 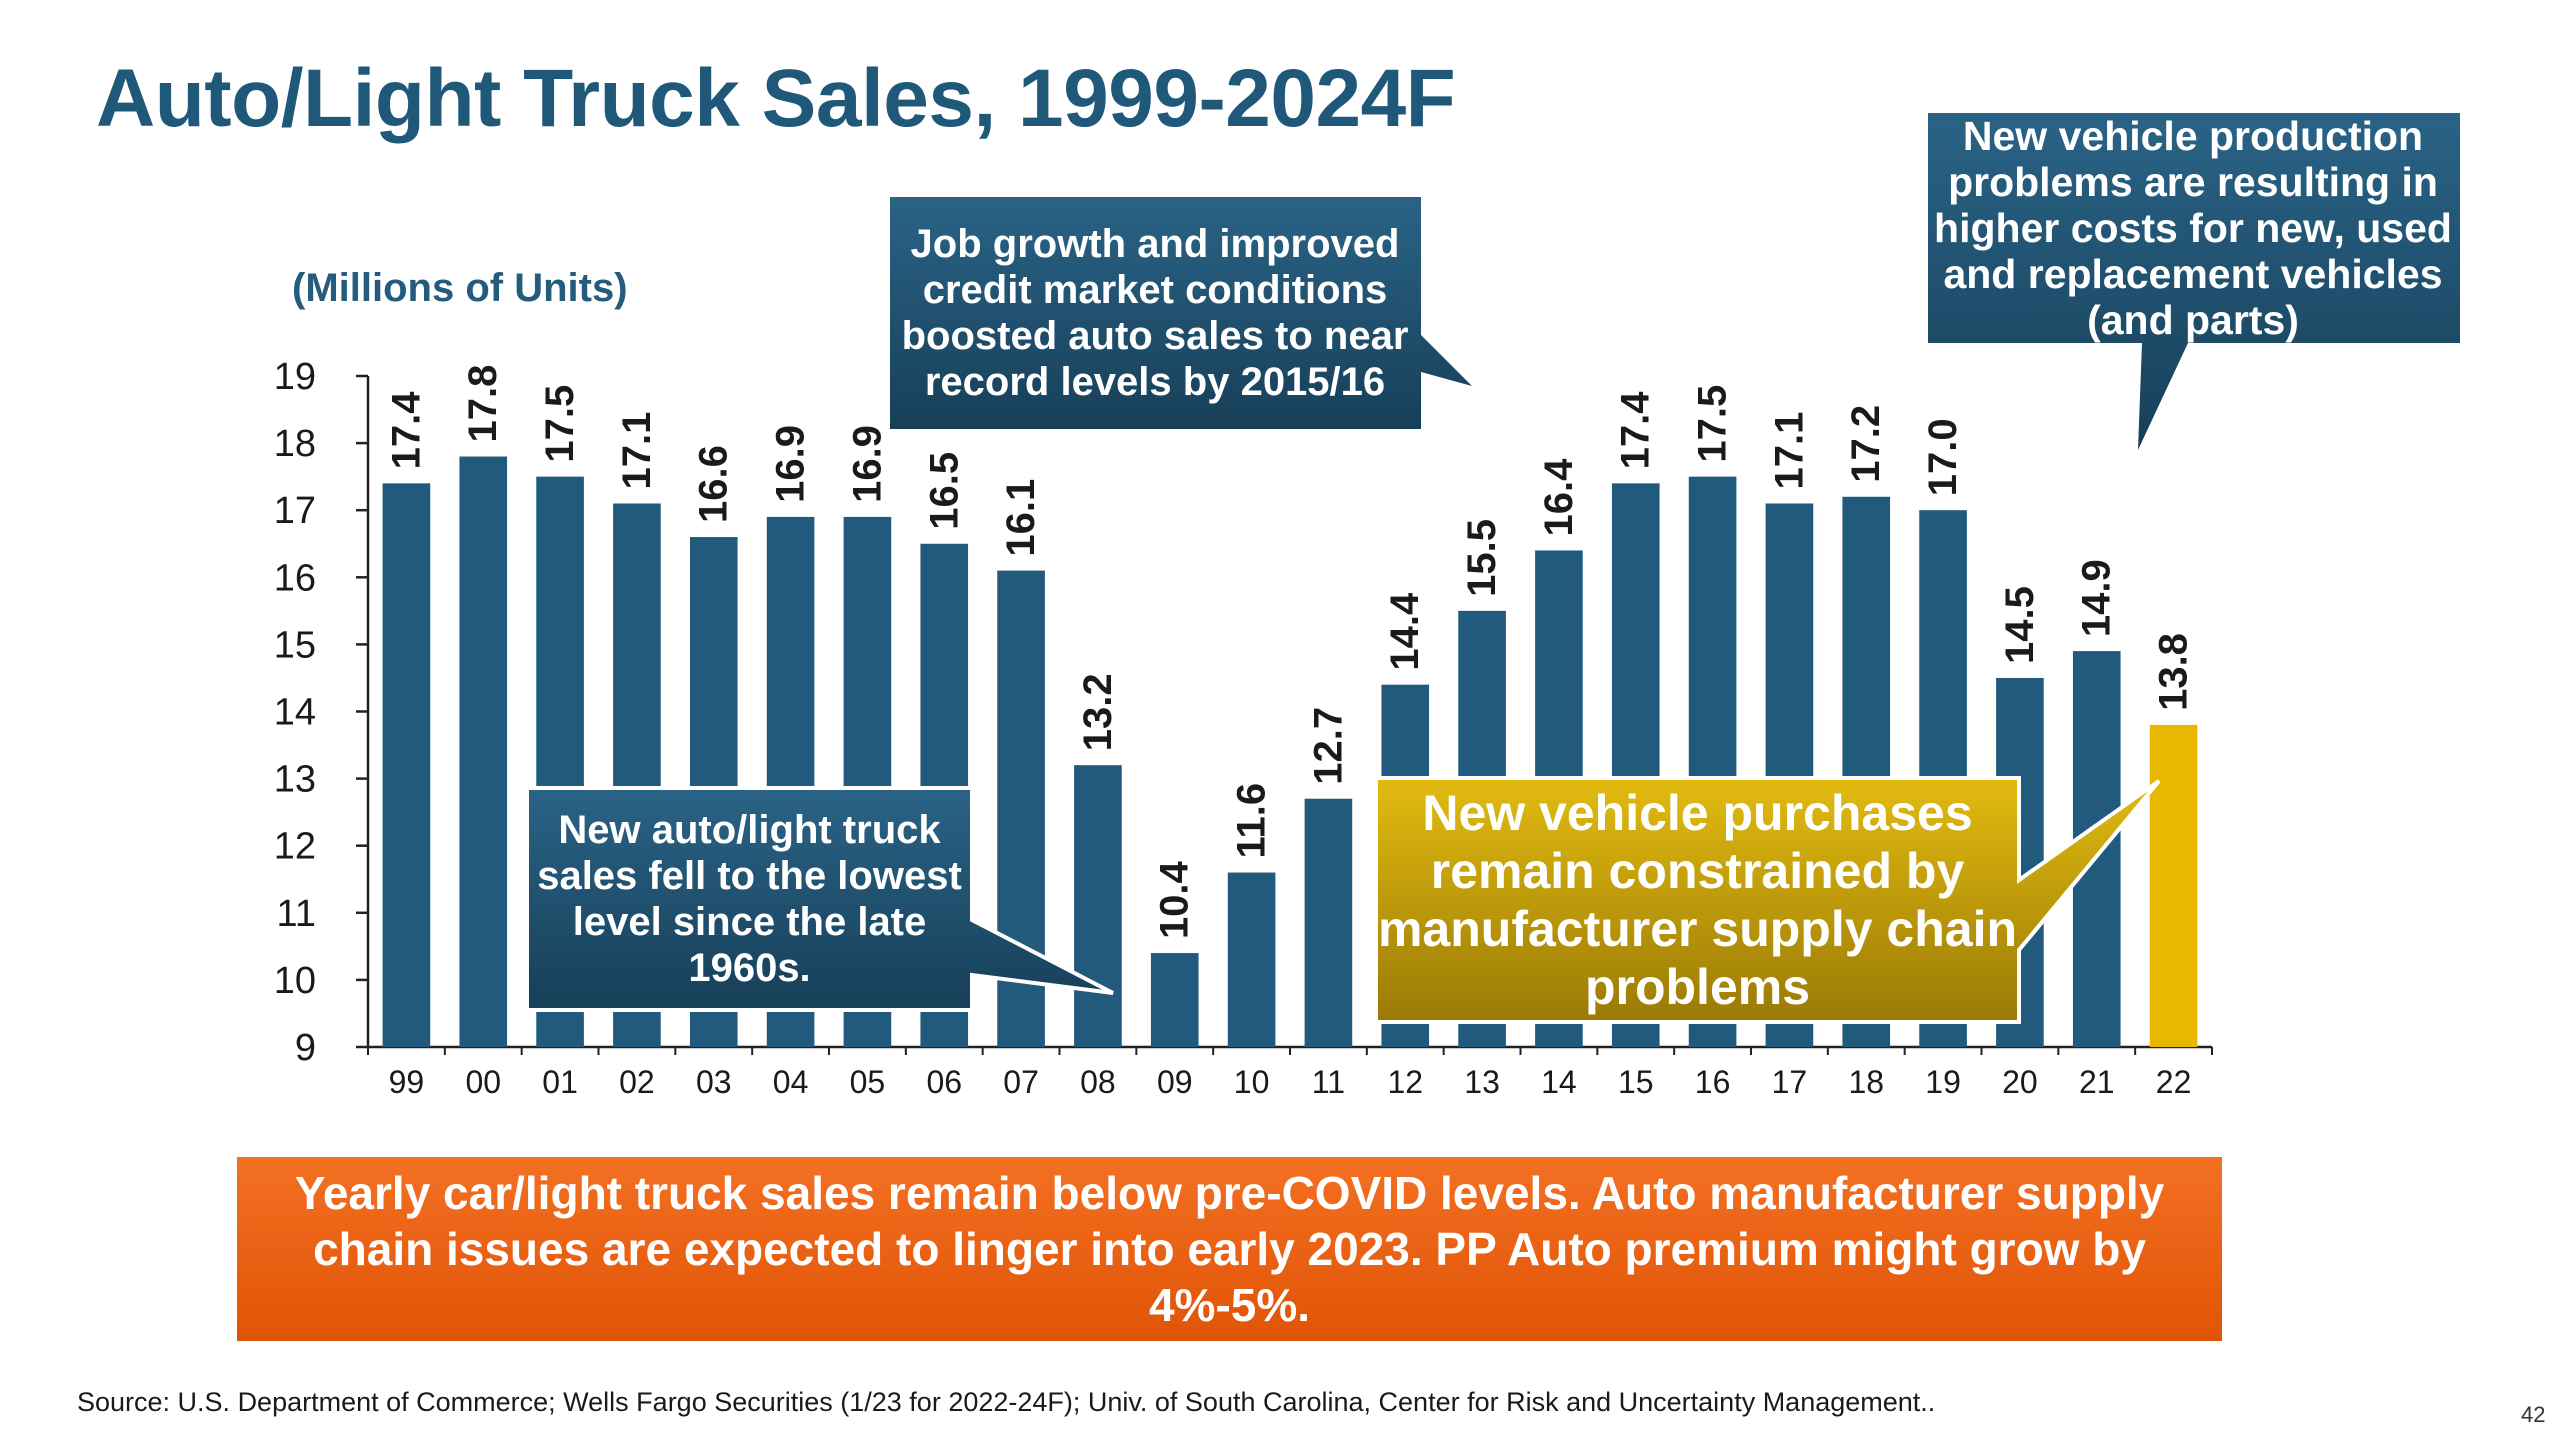 I want to click on x-tick-label: 06, so click(x=944, y=1082).